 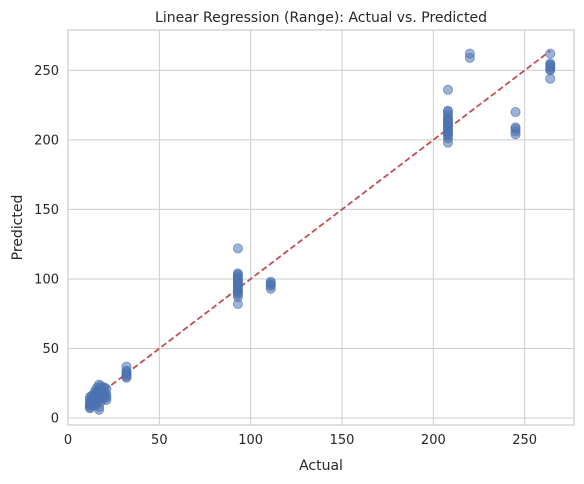 What do you see at coordinates (46, 210) in the screenshot?
I see `y-tick-label: 150` at bounding box center [46, 210].